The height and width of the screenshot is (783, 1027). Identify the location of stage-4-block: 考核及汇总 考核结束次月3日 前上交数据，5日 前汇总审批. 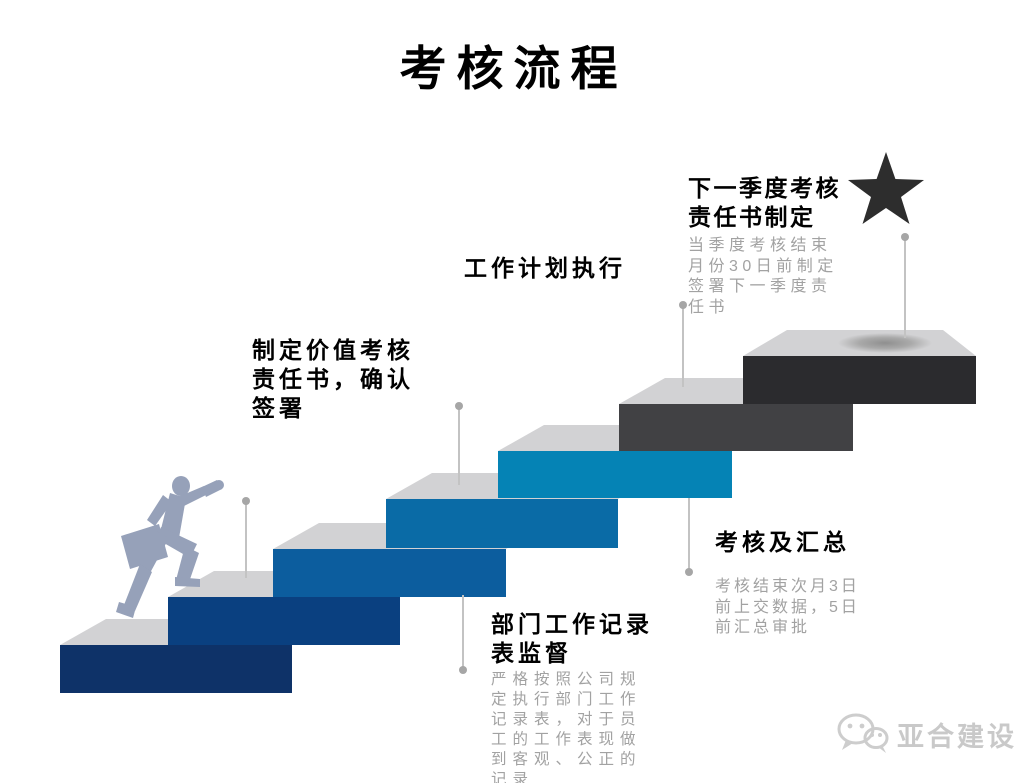
(810, 583).